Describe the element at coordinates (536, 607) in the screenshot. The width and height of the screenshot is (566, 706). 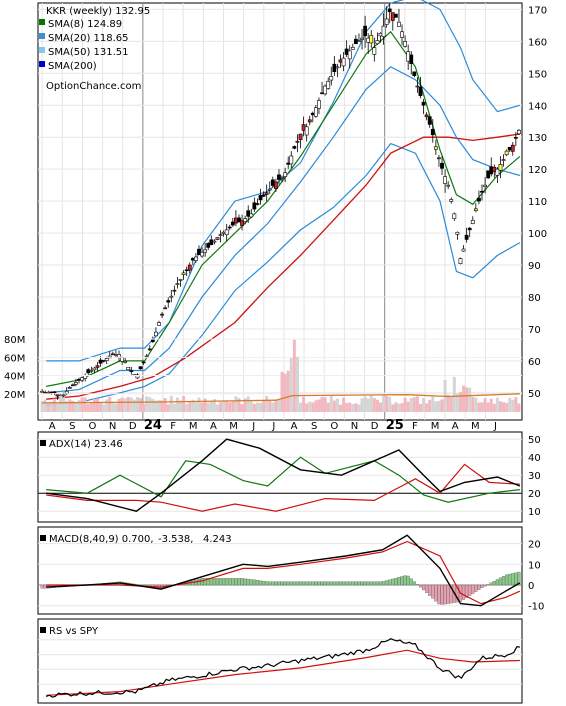
I see `macd-tick-label: -10` at that location.